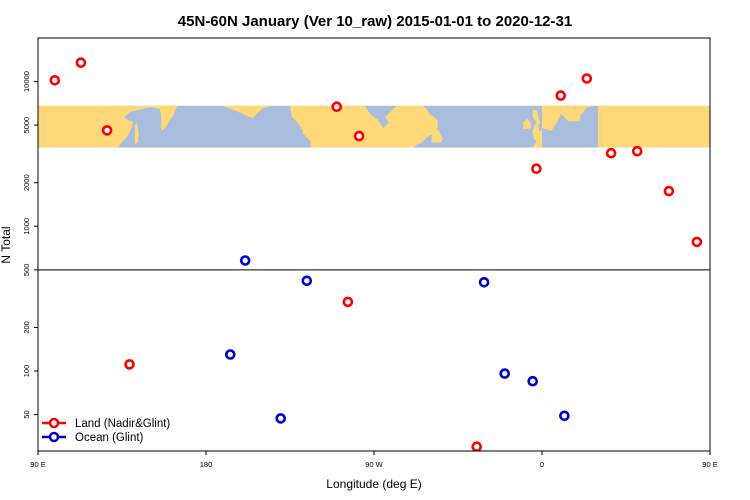 The image size is (750, 500). What do you see at coordinates (167, 118) in the screenshot?
I see `map-land-kamchatka` at bounding box center [167, 118].